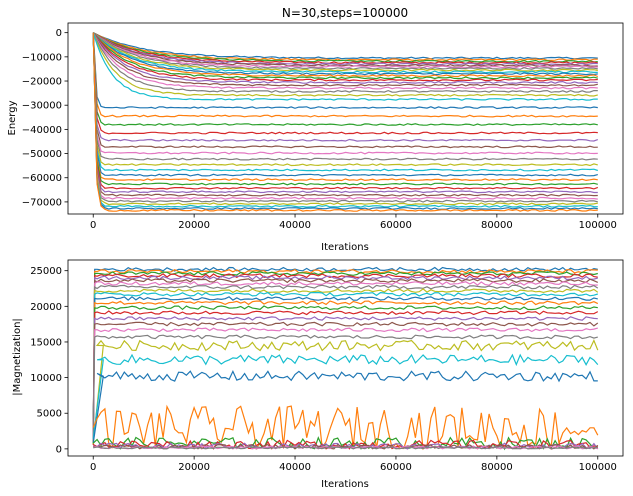 The height and width of the screenshot is (496, 633). I want to click on y-tick-label: 25000, so click(46, 271).